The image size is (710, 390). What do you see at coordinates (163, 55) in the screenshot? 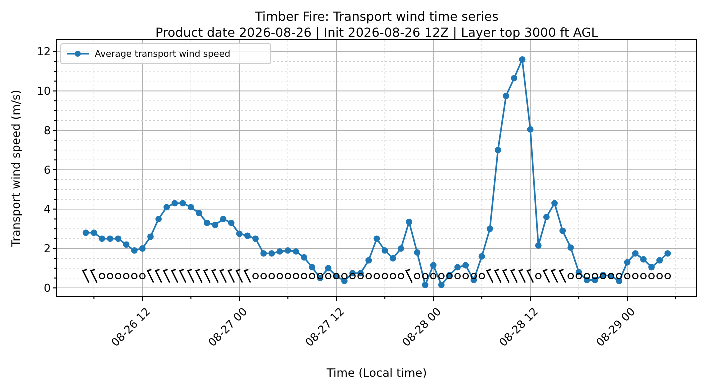
I see `legend-label: Average transport wind speed` at bounding box center [163, 55].